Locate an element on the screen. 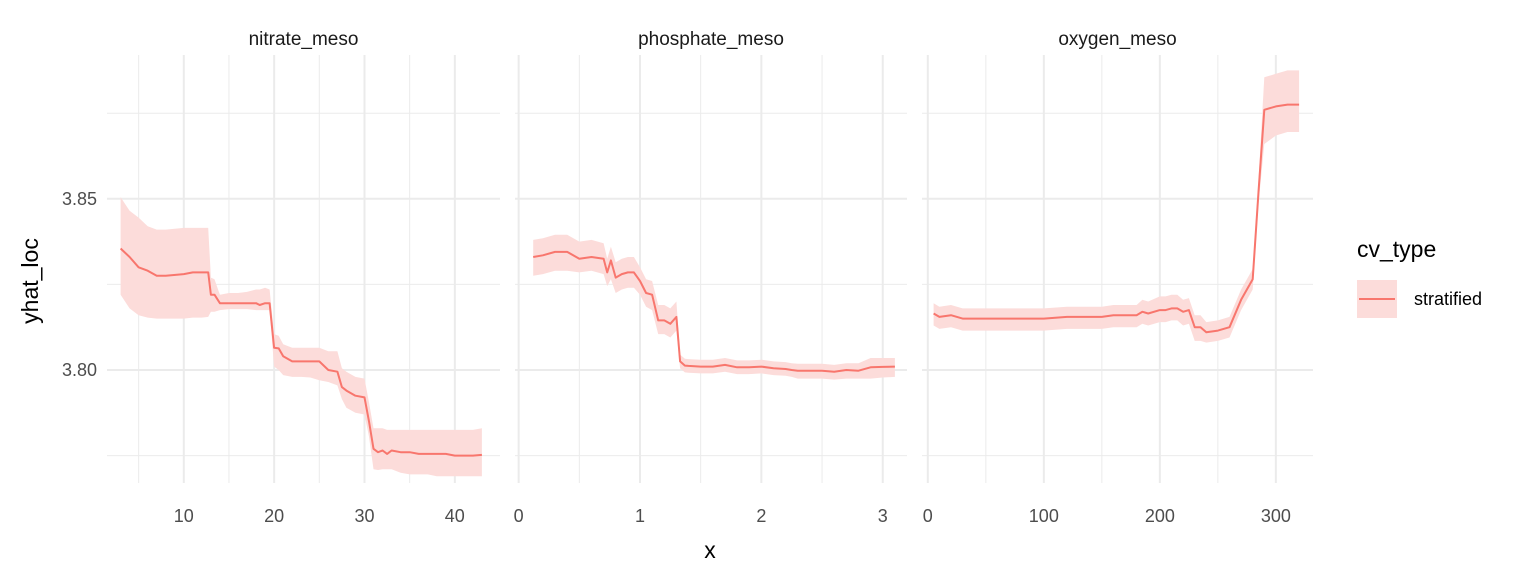  facet-title: phosphate_meso is located at coordinates (711, 39).